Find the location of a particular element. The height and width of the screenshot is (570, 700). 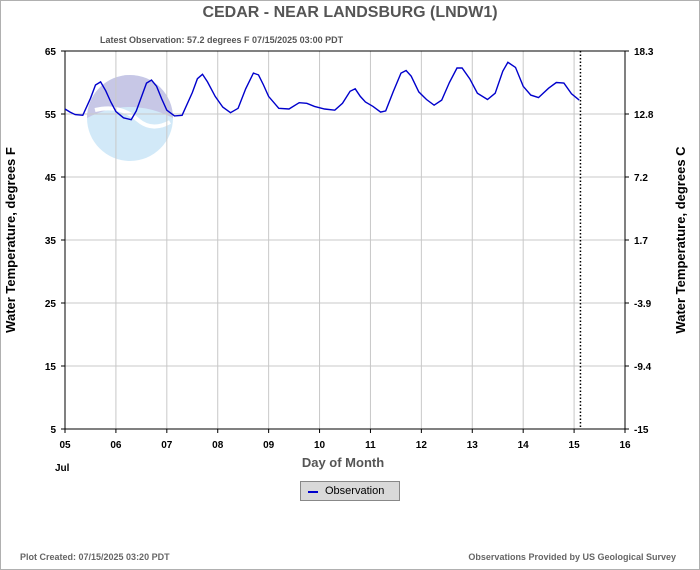

plot-created: Plot Created: 07/15/2025 03:20 PDT is located at coordinates (95, 557).